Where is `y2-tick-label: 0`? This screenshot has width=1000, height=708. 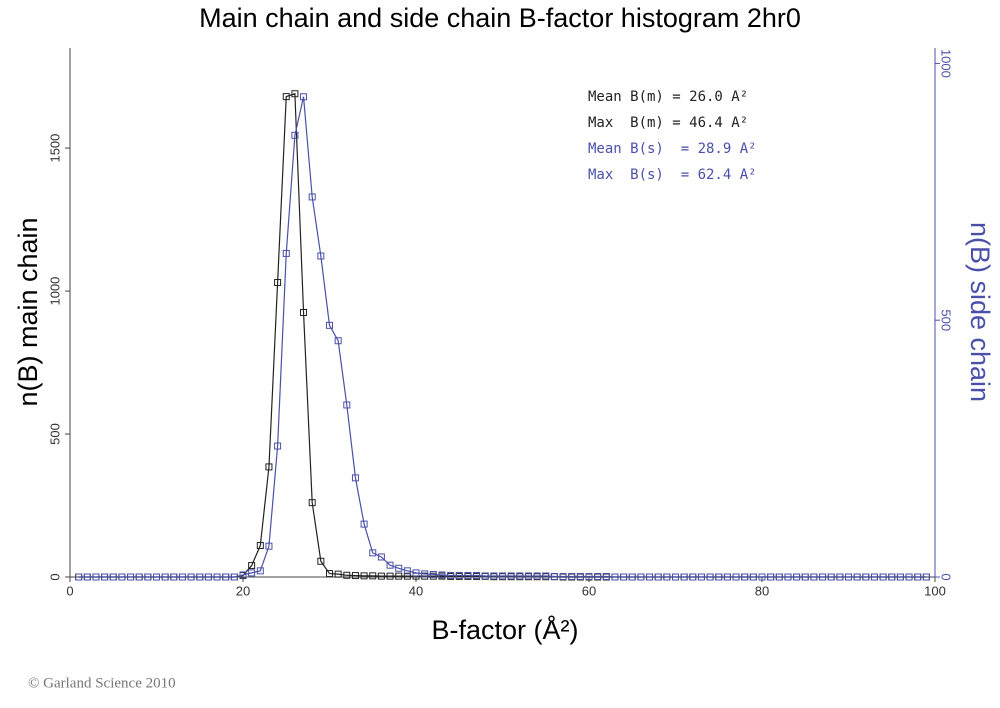 y2-tick-label: 0 is located at coordinates (946, 576).